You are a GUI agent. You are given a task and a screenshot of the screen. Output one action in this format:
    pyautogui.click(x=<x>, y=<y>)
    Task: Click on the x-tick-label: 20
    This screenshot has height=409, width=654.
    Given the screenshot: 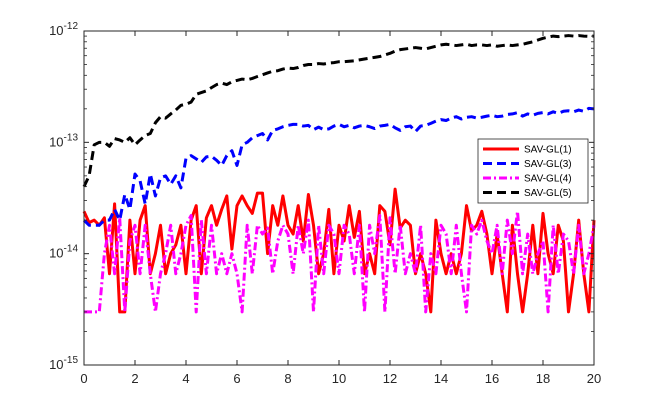 What is the action you would take?
    pyautogui.click(x=594, y=378)
    